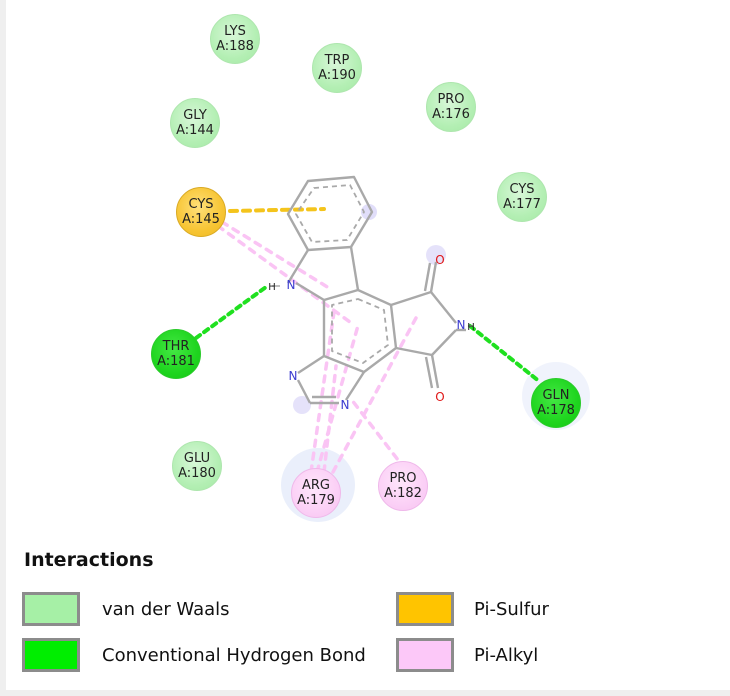 The image size is (730, 696). I want to click on residue-name: ARG, so click(316, 485).